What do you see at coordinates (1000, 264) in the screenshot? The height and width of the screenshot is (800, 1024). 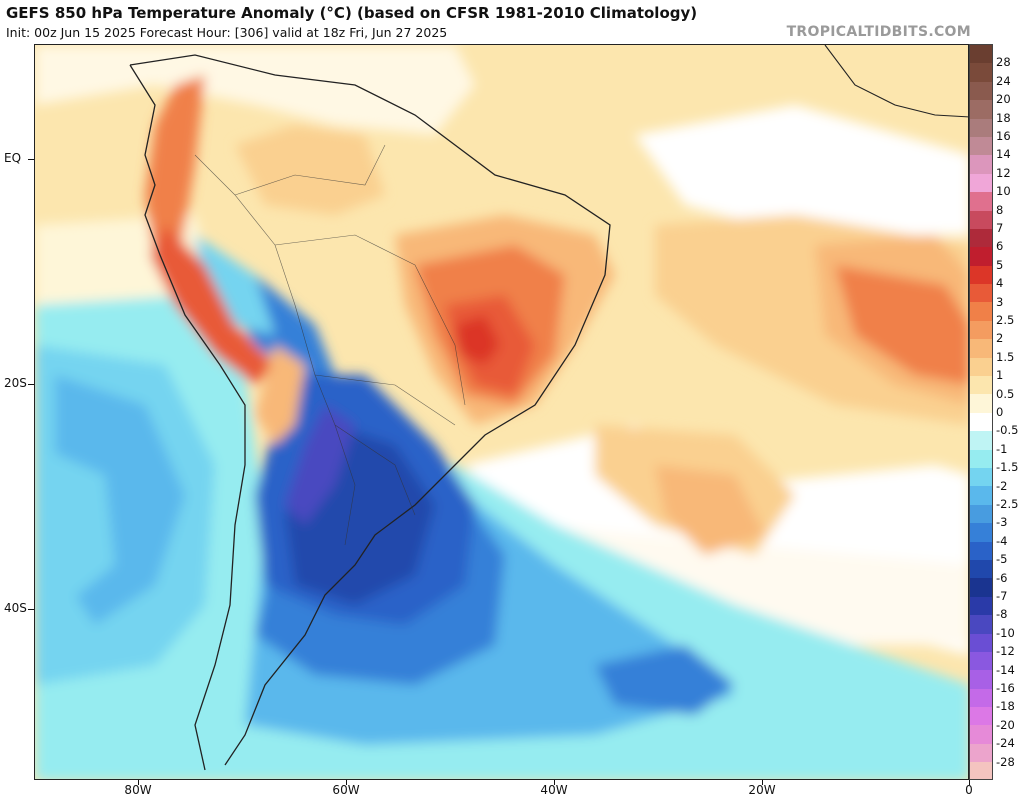 I see `colorbar-label: 5` at bounding box center [1000, 264].